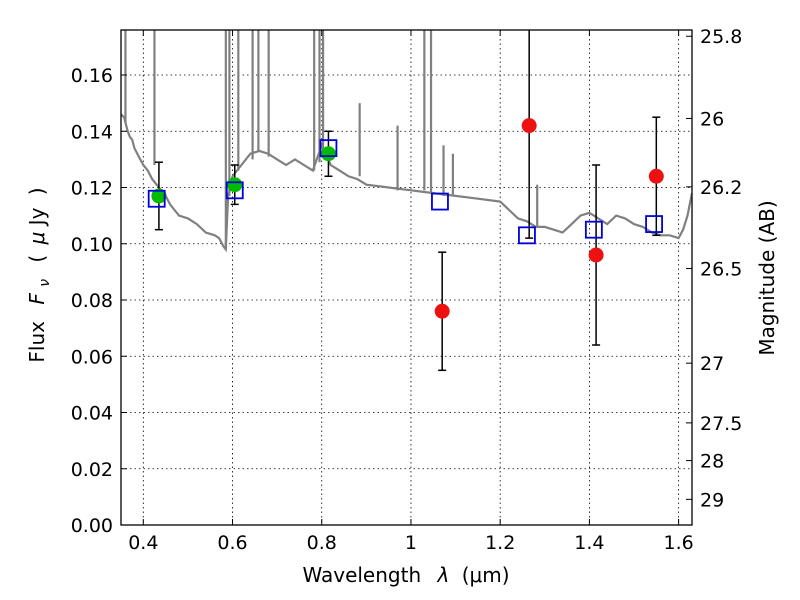  Describe the element at coordinates (92, 301) in the screenshot. I see `y-tick-label: 0.08` at that location.